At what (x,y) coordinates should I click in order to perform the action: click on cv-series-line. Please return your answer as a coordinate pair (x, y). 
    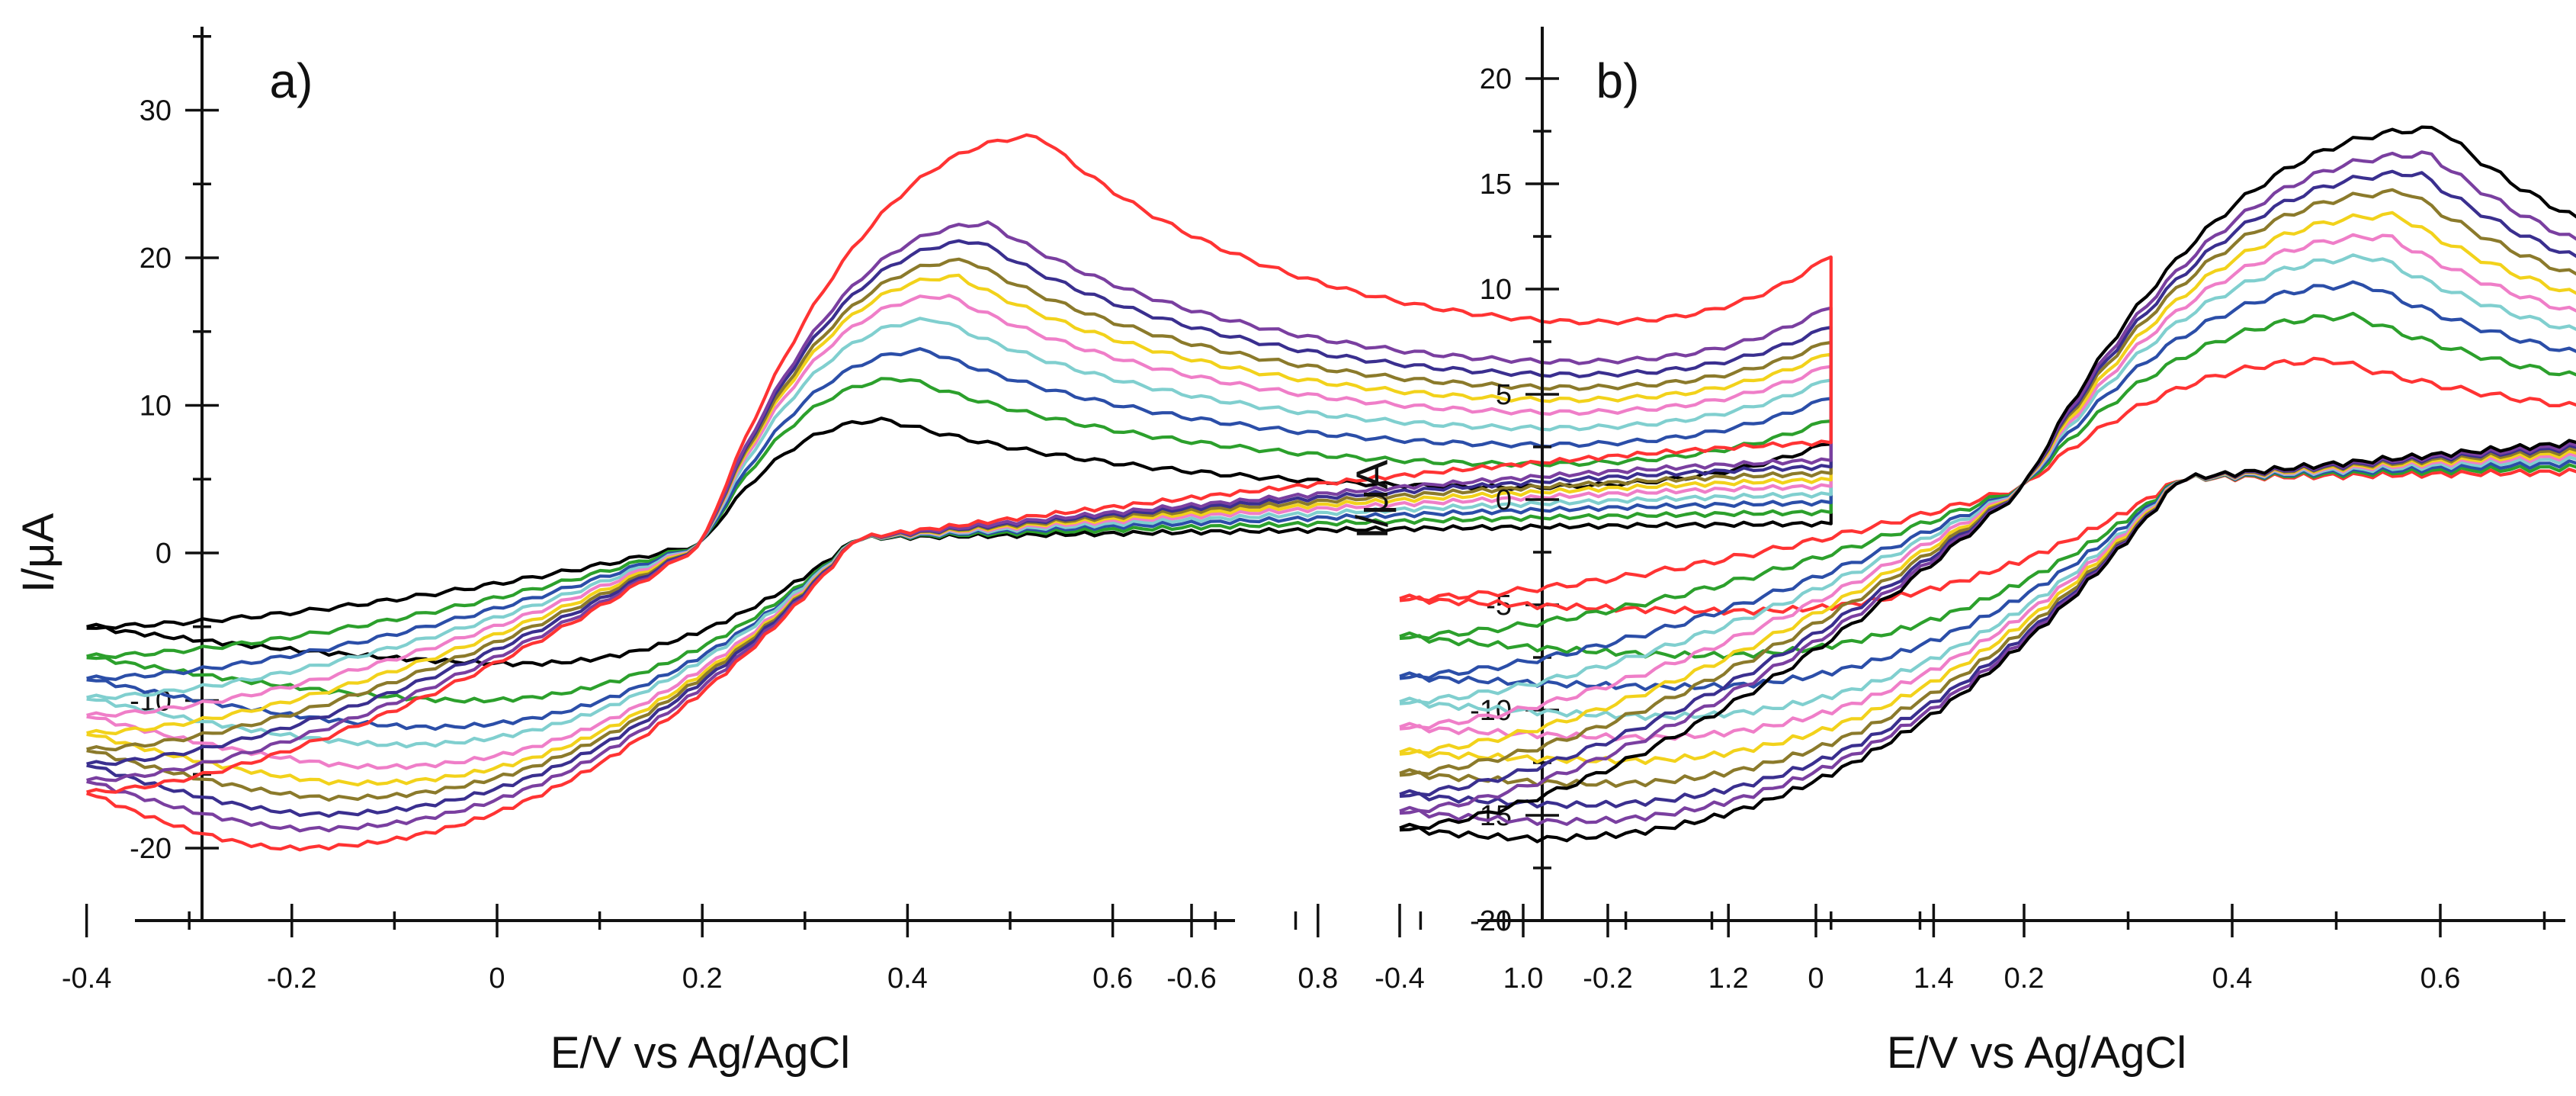
    Looking at the image, I should click on (1987, 485).